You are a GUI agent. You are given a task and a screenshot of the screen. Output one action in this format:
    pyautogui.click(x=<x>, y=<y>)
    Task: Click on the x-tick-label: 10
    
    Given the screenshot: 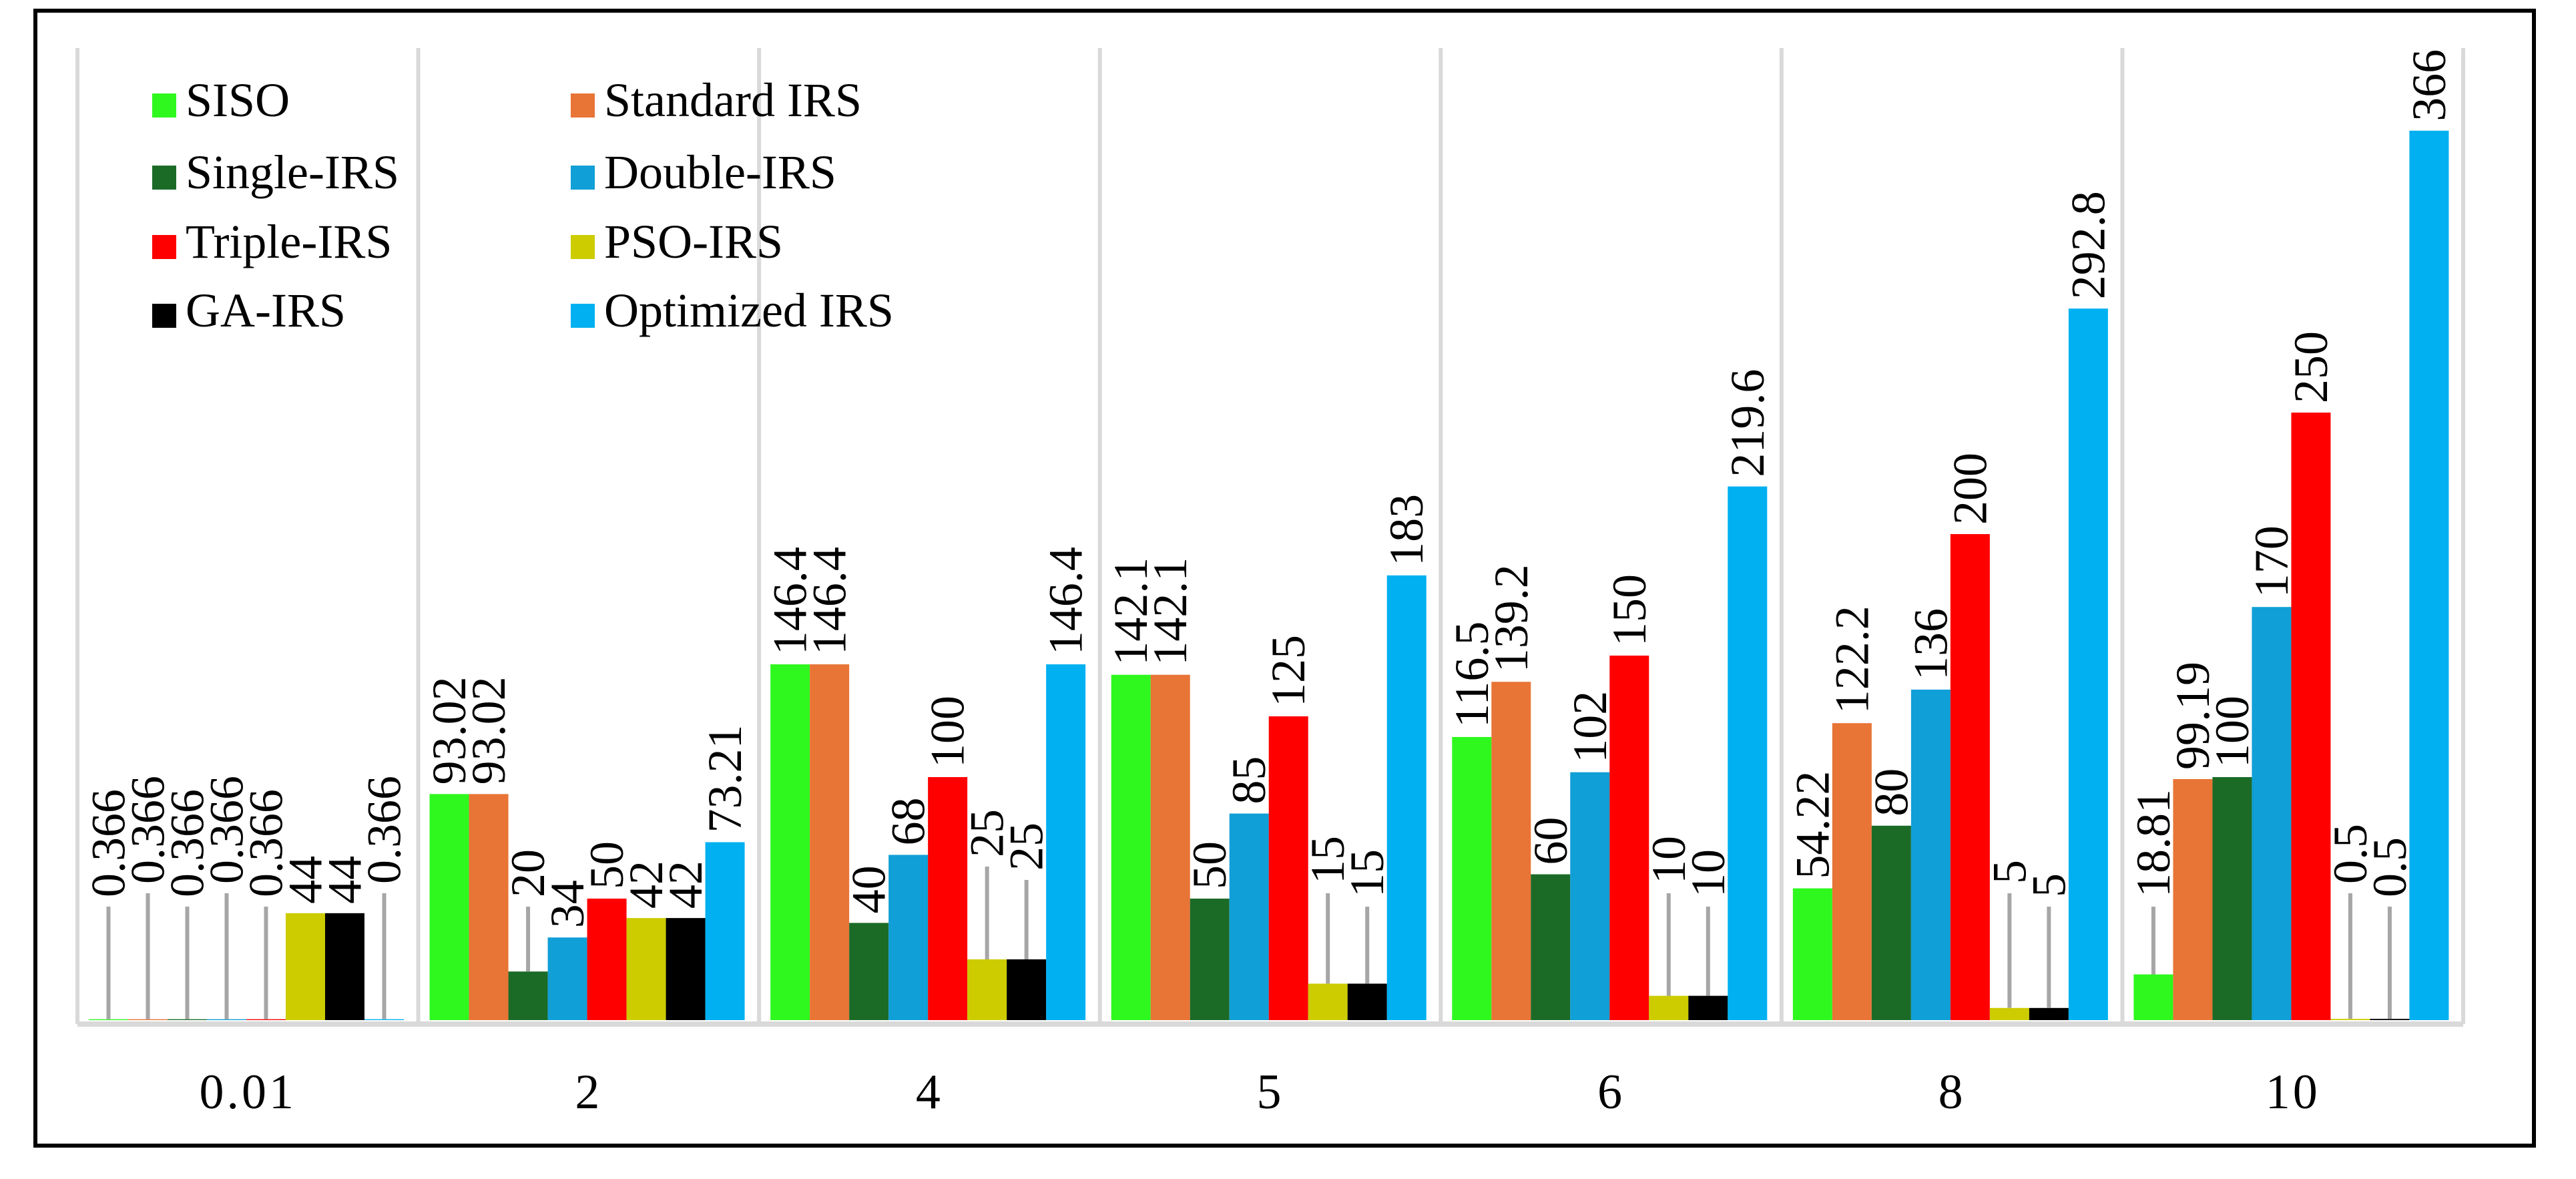 What is the action you would take?
    pyautogui.click(x=2293, y=1092)
    